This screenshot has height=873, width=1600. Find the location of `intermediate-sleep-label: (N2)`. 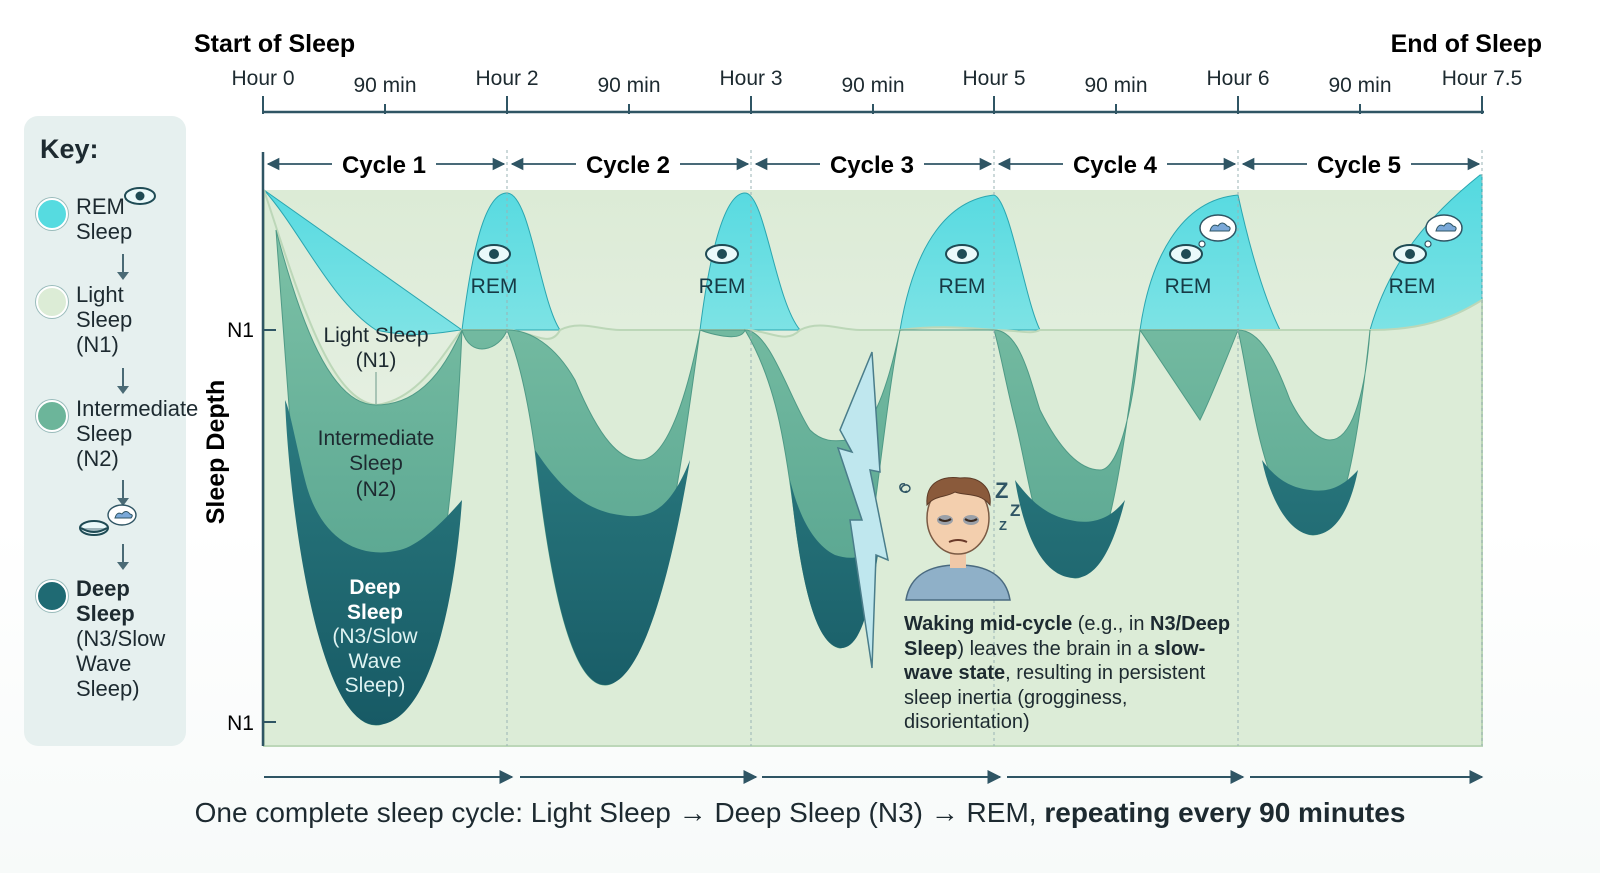

intermediate-sleep-label: (N2) is located at coordinates (376, 489).